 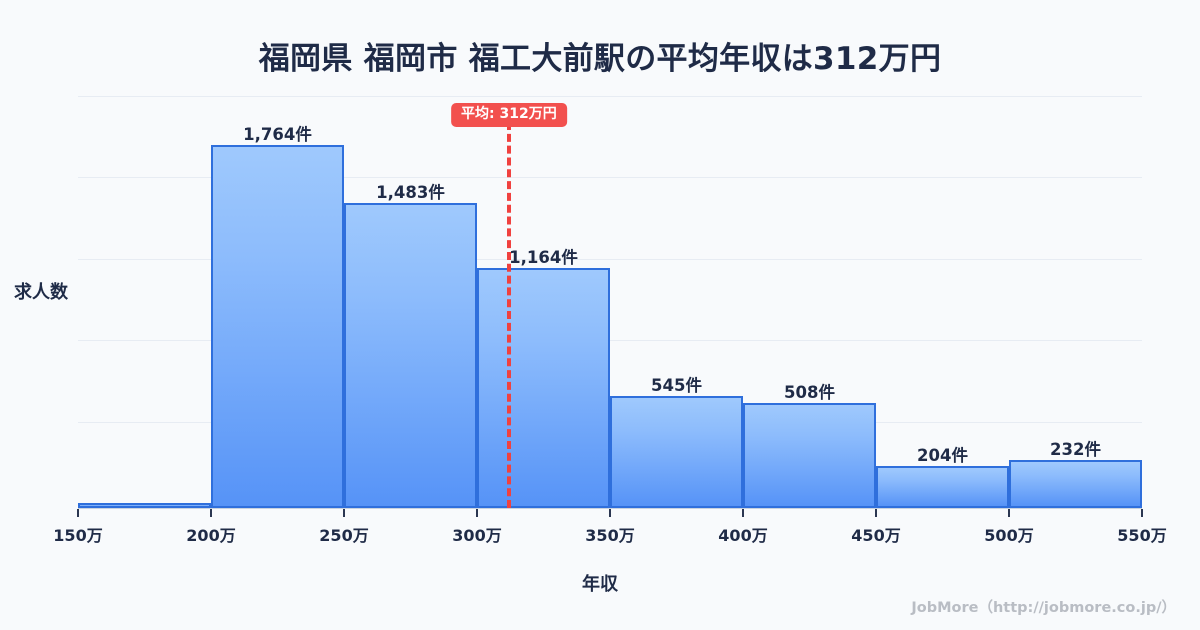 I want to click on y-axis-title: 求人数, so click(x=41, y=292).